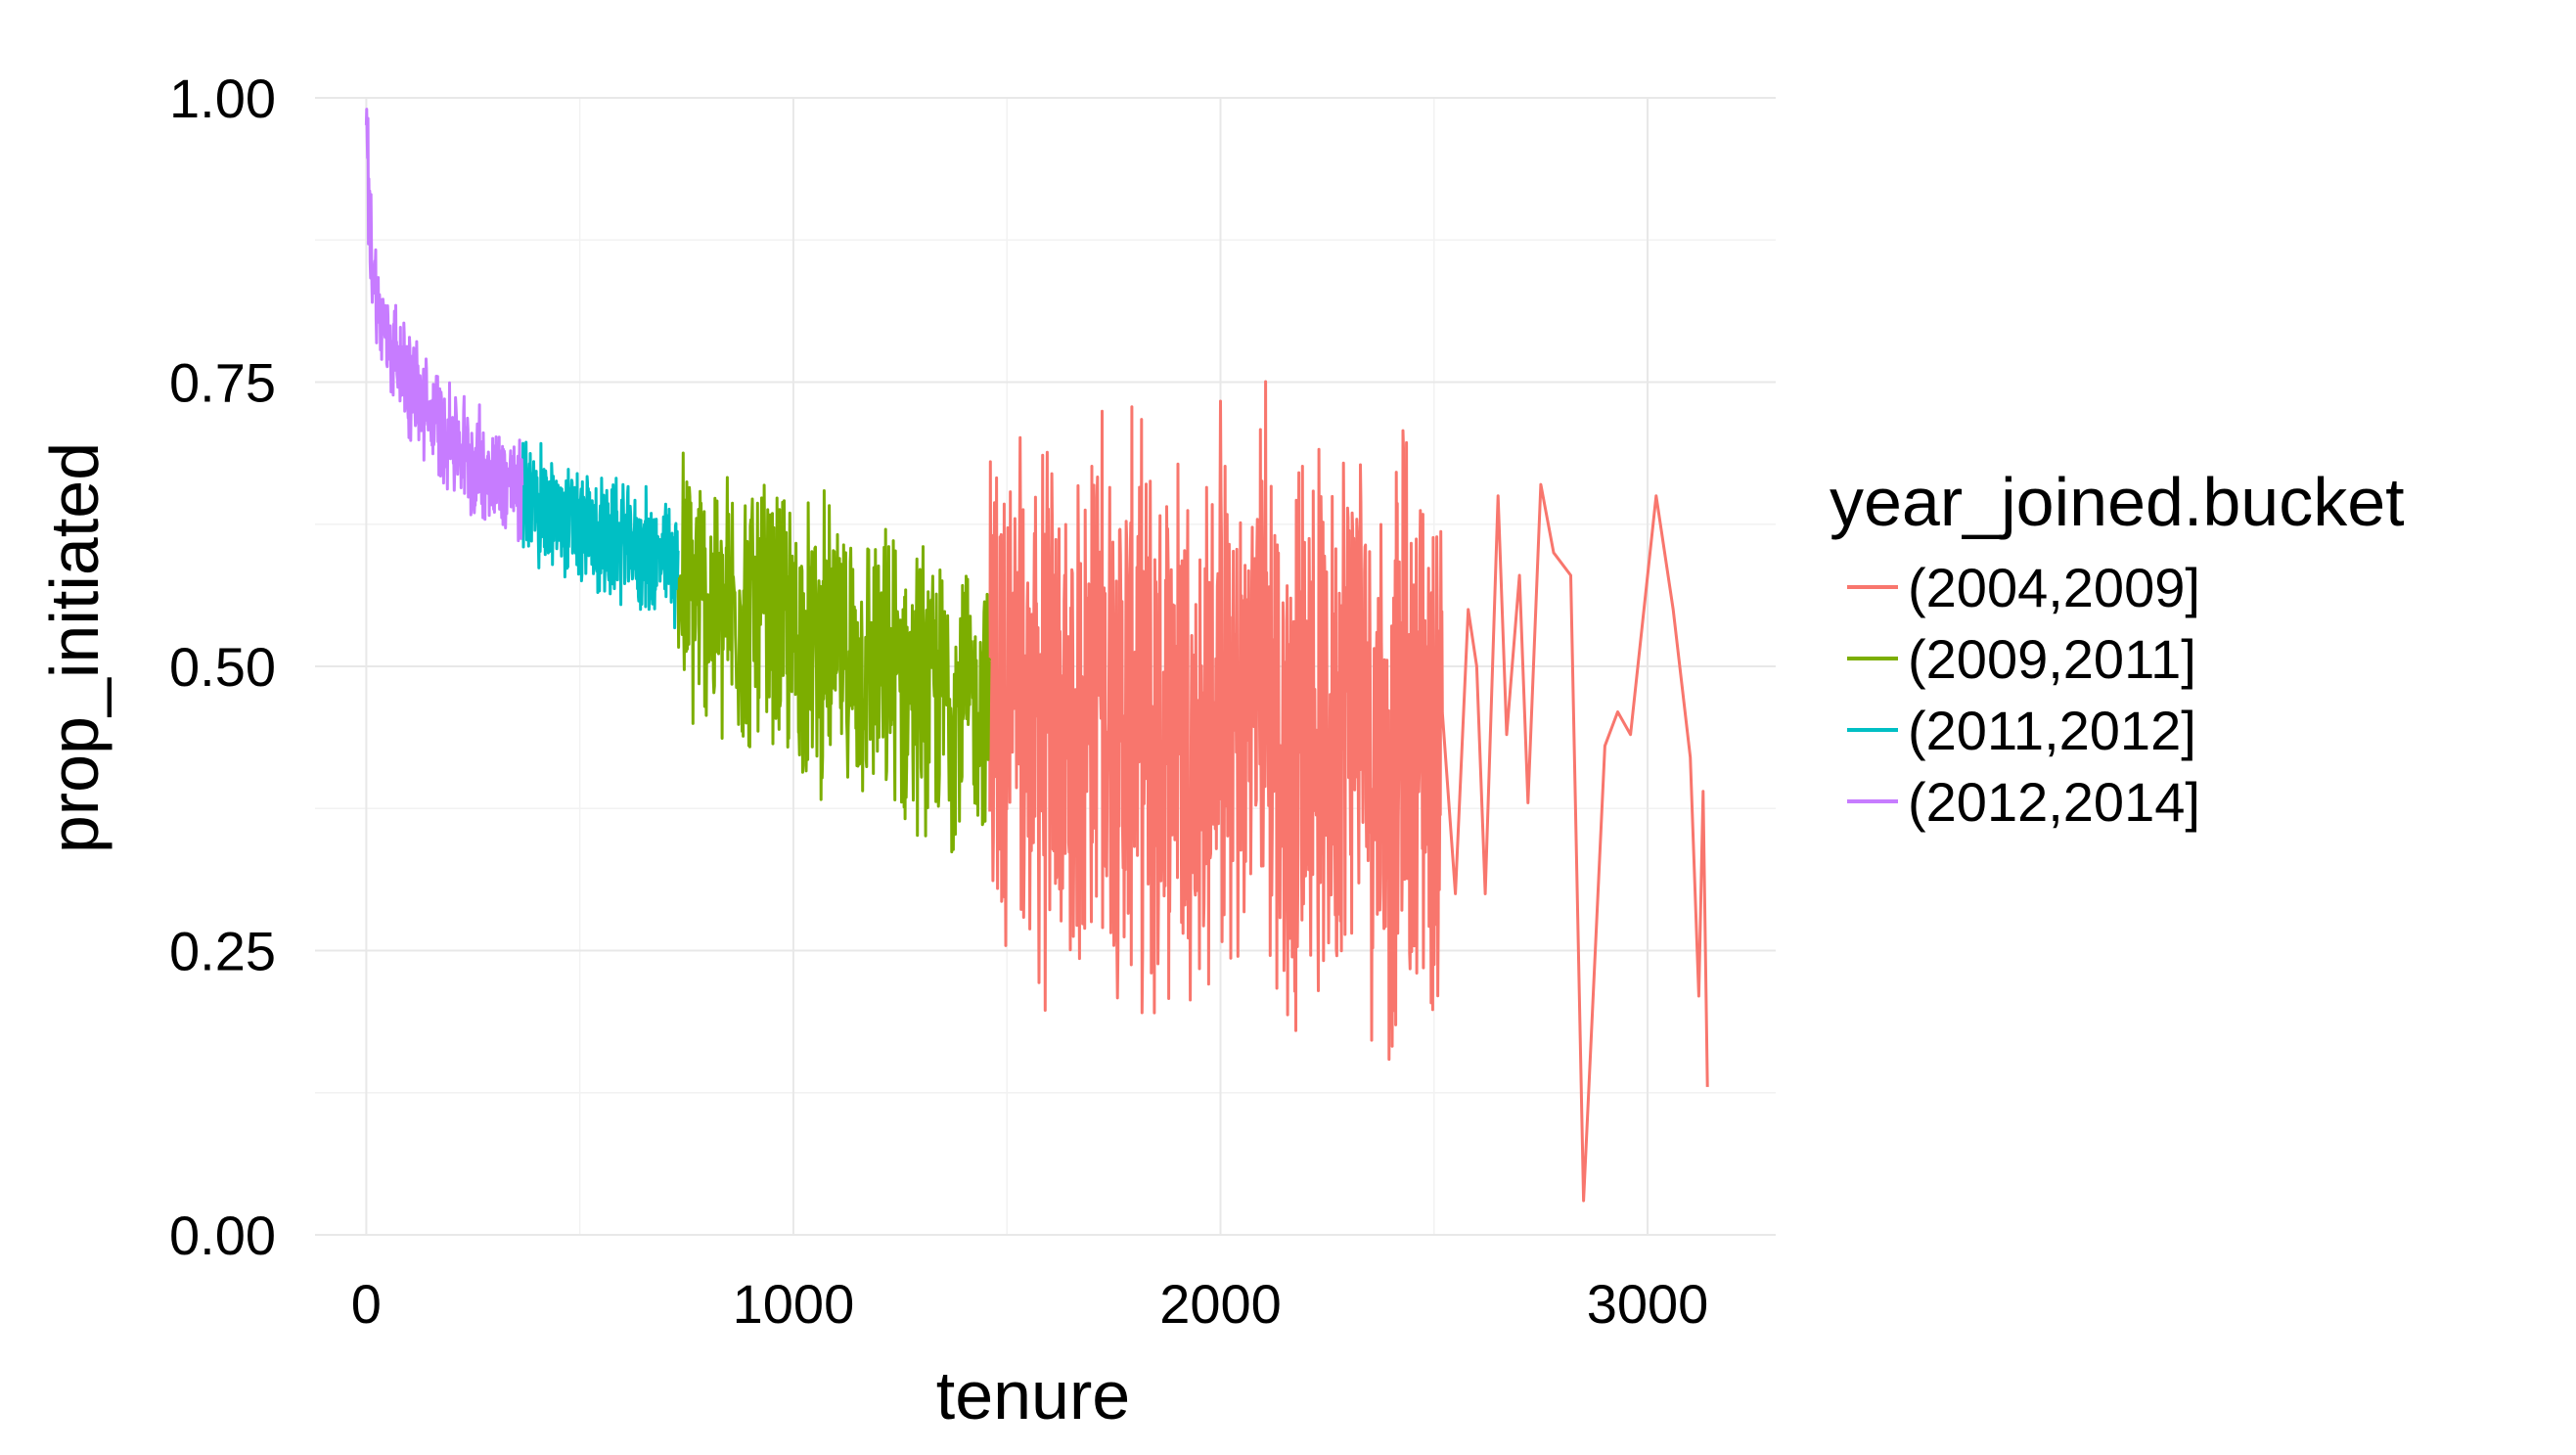 This screenshot has height=1455, width=2576. What do you see at coordinates (222, 951) in the screenshot?
I see `y-tick-label: 0.25` at bounding box center [222, 951].